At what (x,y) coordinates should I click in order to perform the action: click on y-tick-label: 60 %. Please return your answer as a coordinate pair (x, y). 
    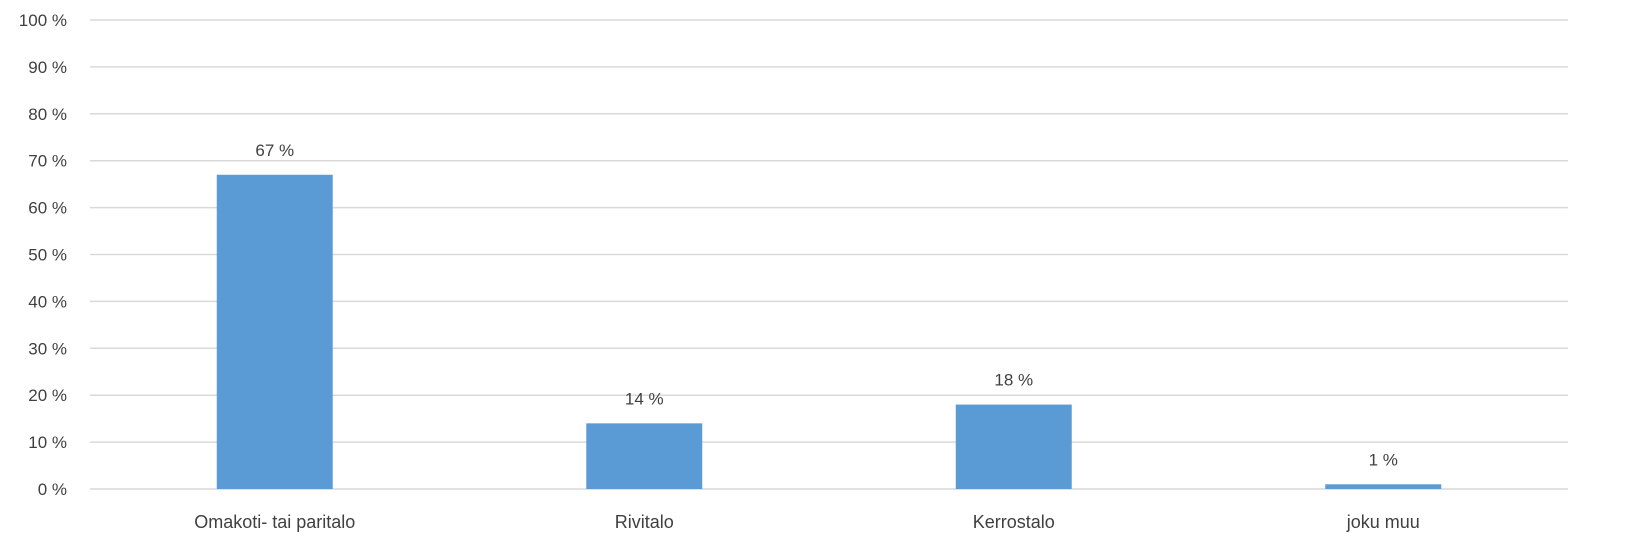
    Looking at the image, I should click on (47, 208).